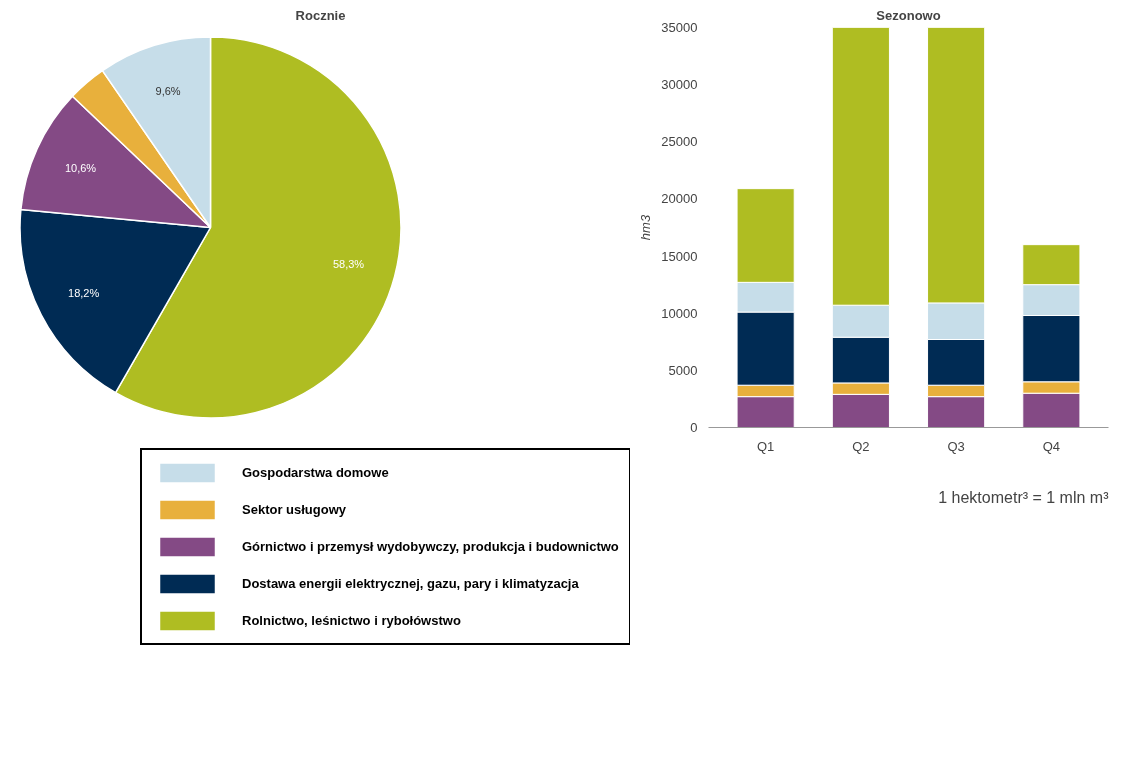 This screenshot has width=1146, height=762. What do you see at coordinates (294, 509) in the screenshot?
I see `legend-label: Sektor usługowy` at bounding box center [294, 509].